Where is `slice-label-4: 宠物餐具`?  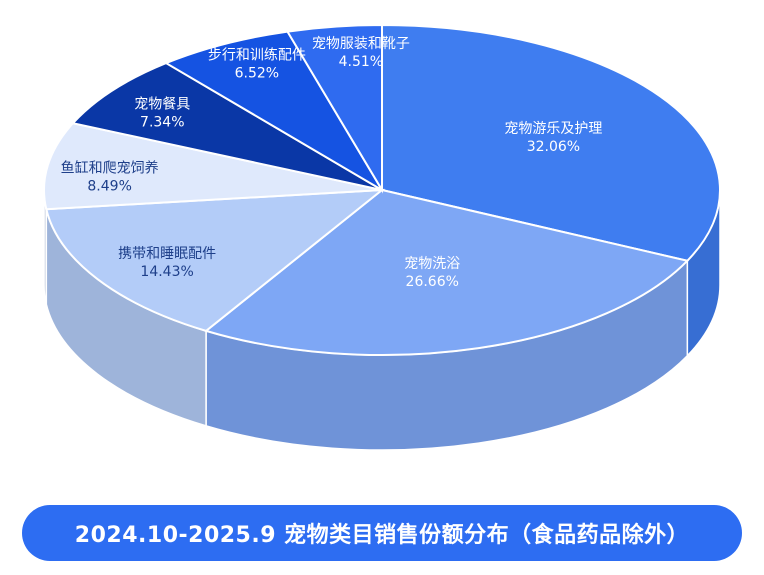 slice-label-4: 宠物餐具 is located at coordinates (162, 104).